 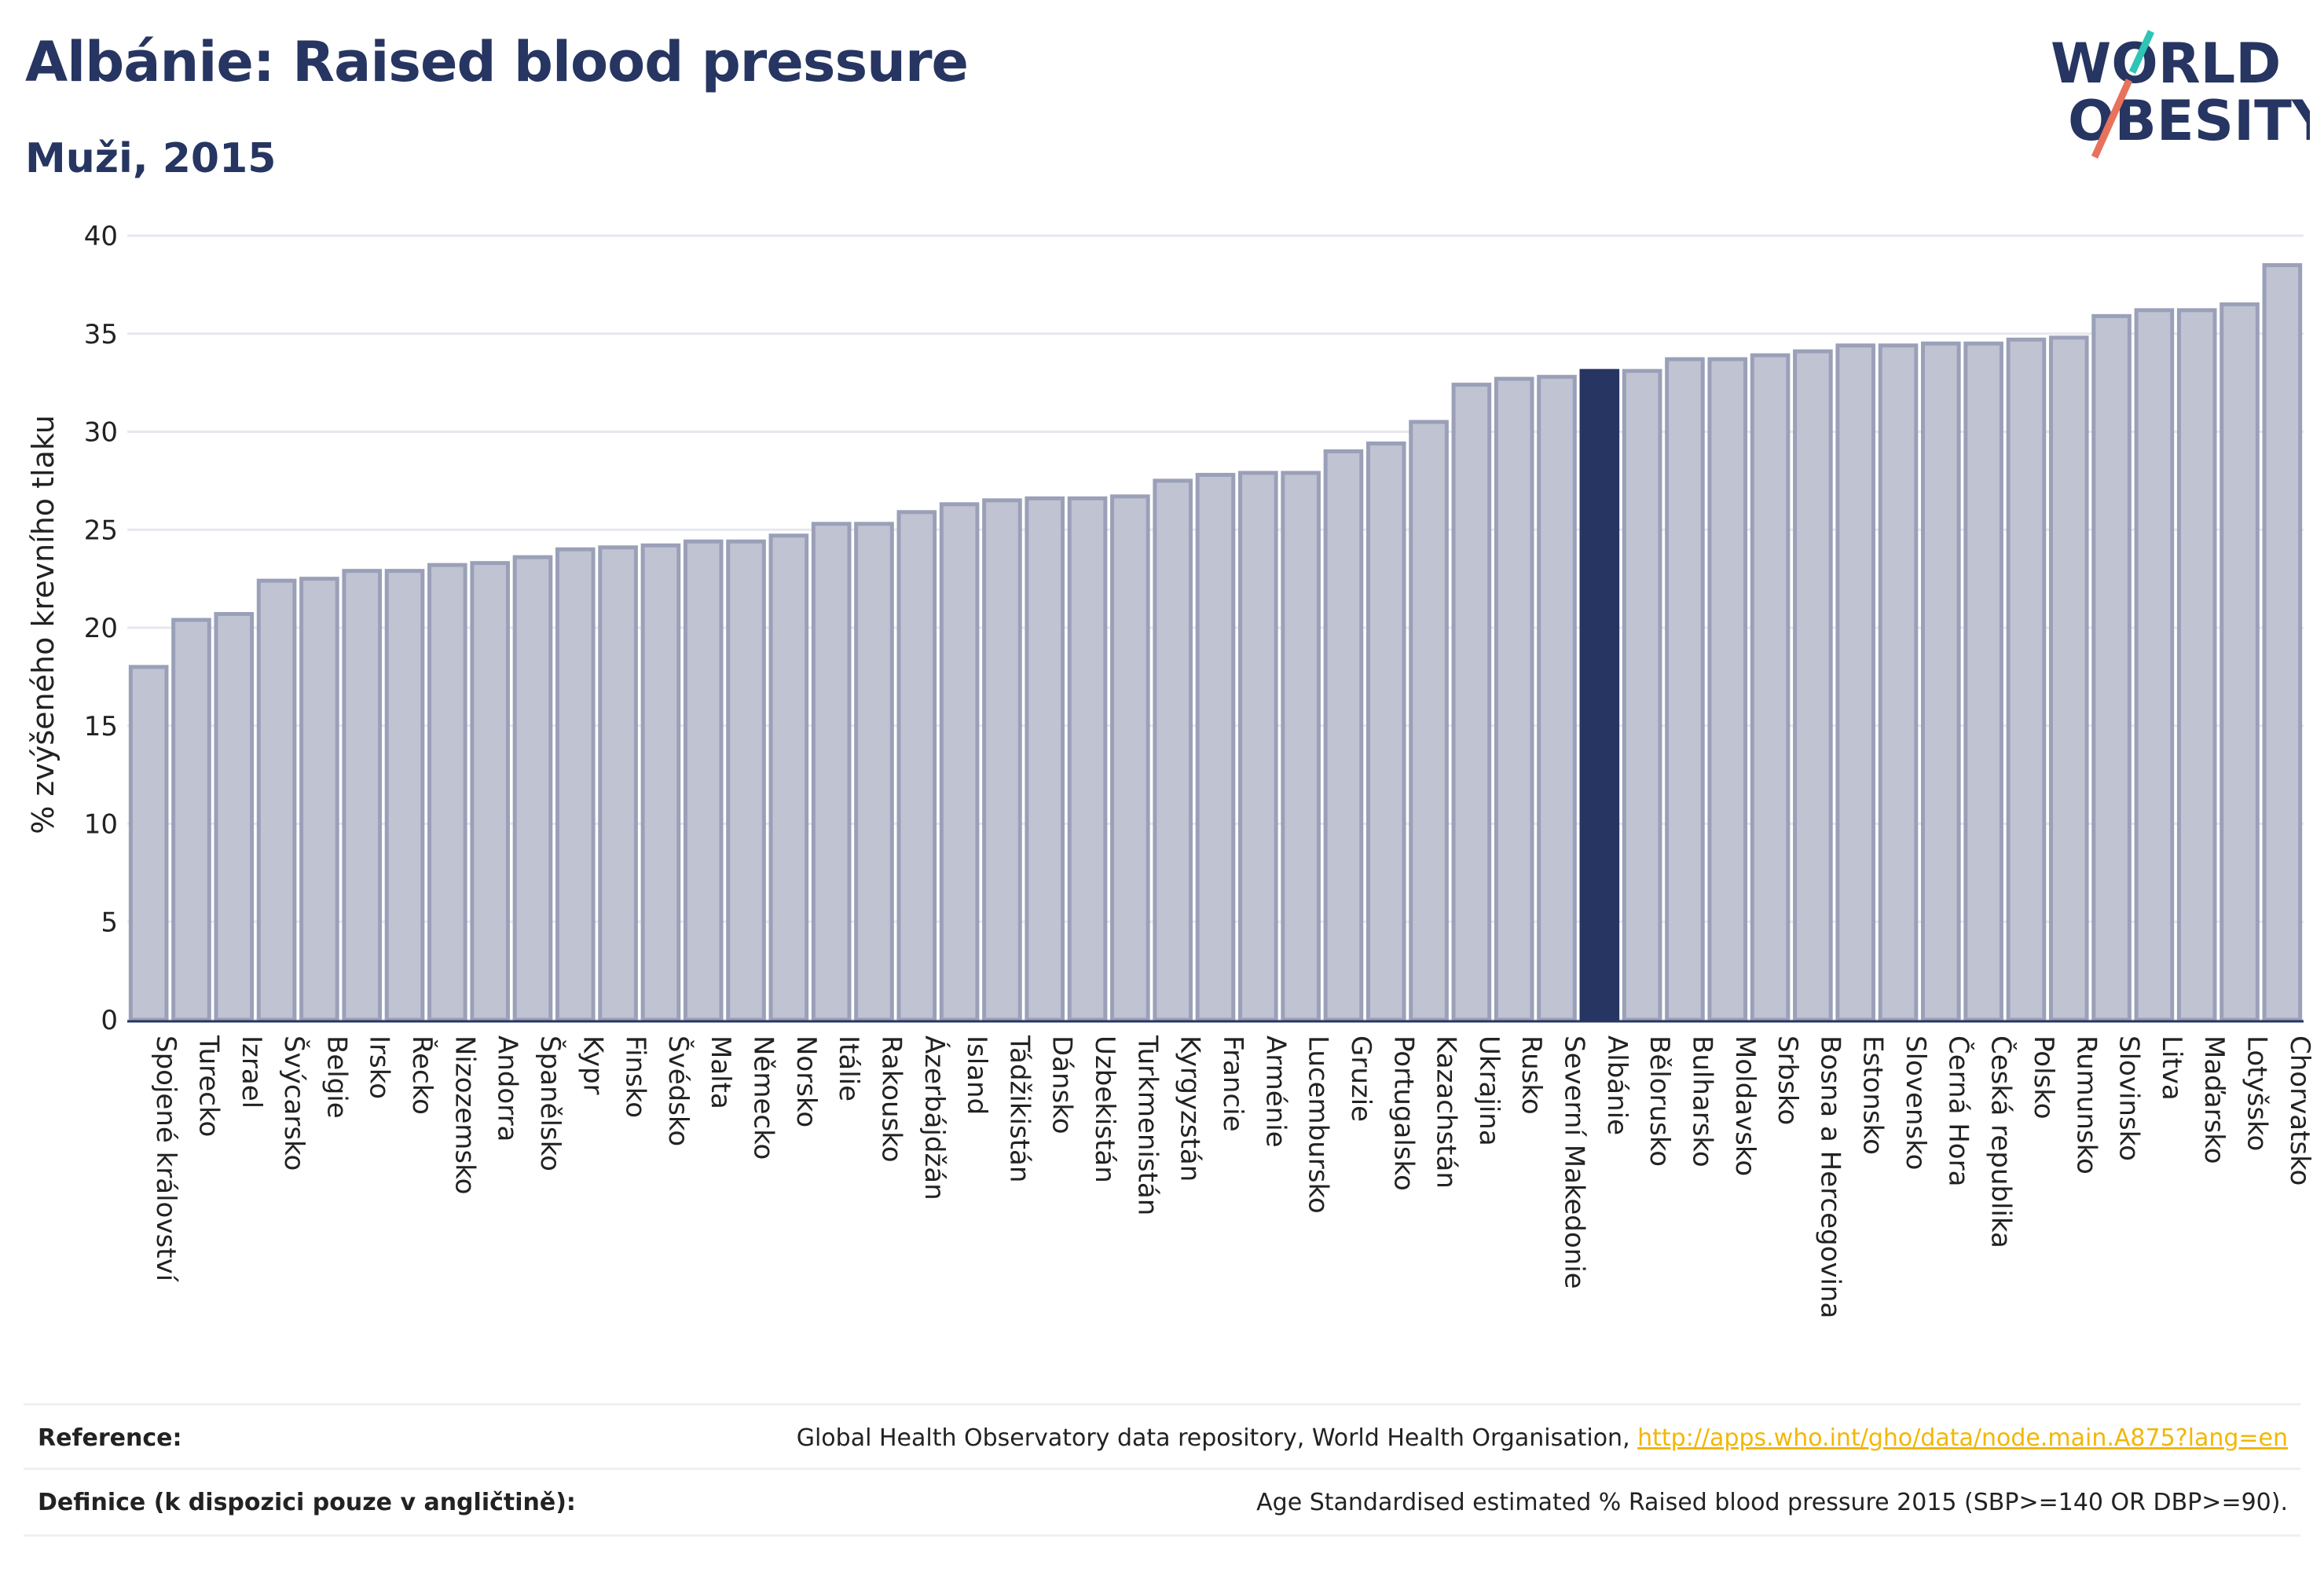 I want to click on x-tick-label: Slovensko, so click(x=1915, y=1102).